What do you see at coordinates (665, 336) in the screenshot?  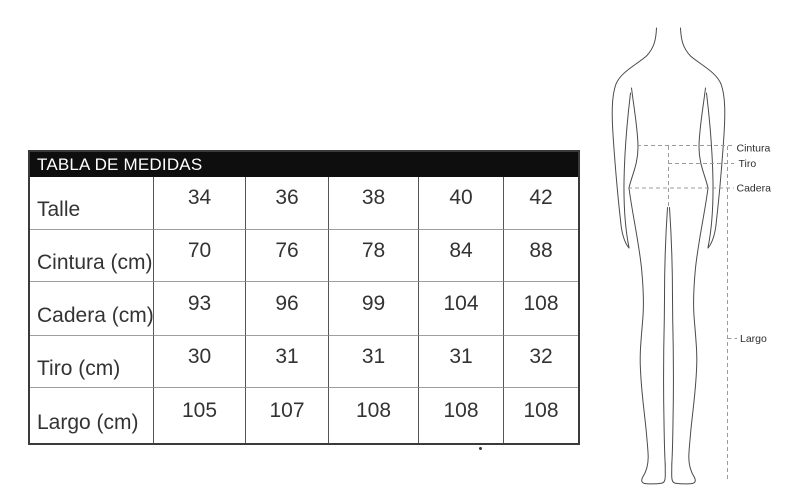 I see `left-inner-leg-line` at bounding box center [665, 336].